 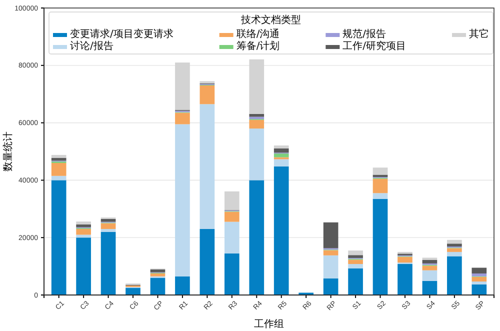 What do you see at coordinates (8, 152) in the screenshot?
I see `y-axis-title: 数量统计` at bounding box center [8, 152].